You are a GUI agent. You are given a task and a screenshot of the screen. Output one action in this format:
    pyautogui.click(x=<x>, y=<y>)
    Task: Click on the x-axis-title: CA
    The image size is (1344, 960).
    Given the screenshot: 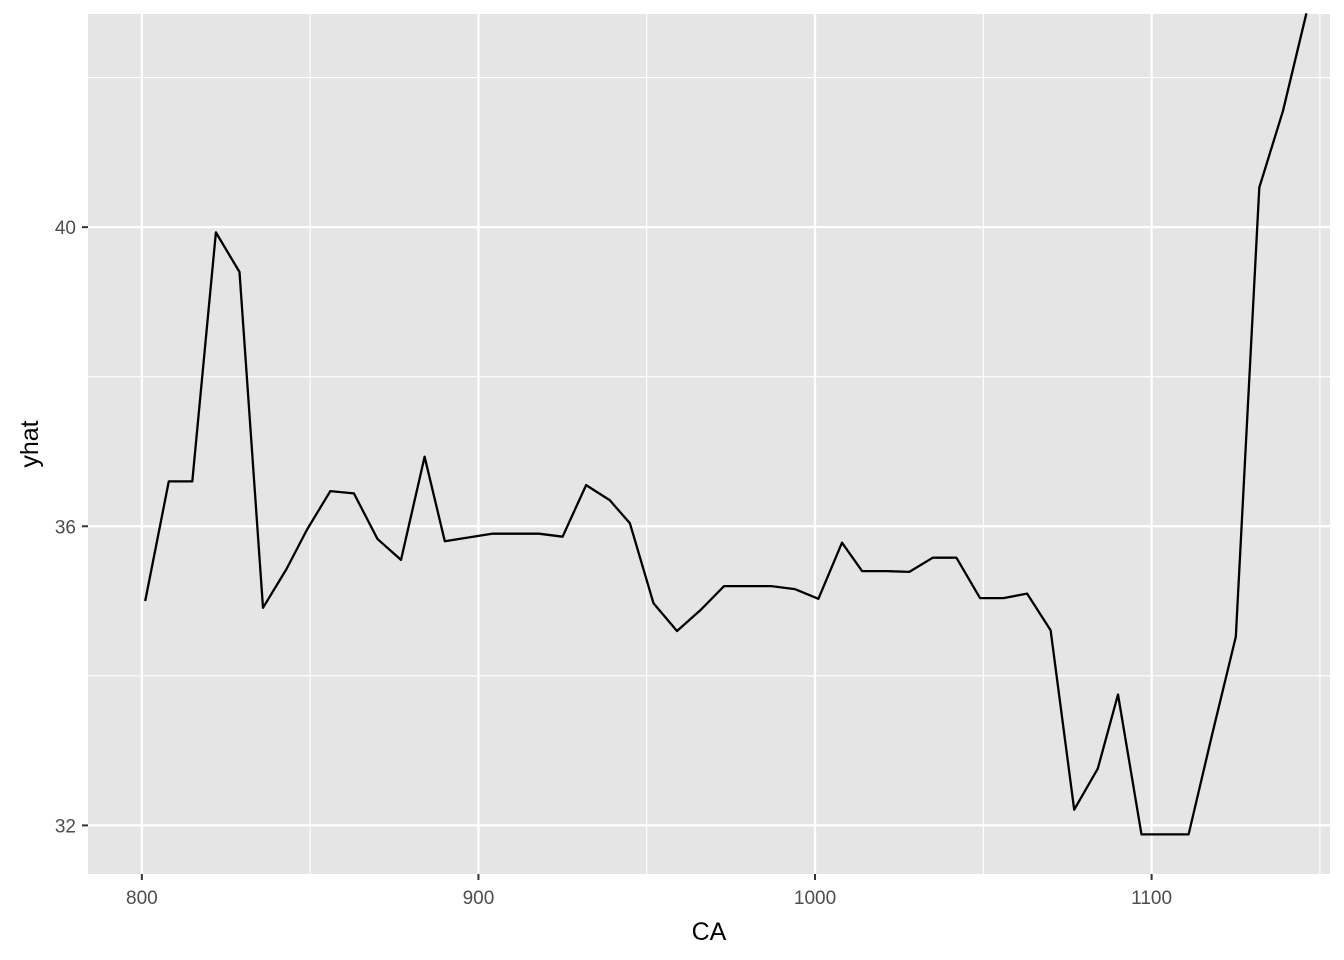 What is the action you would take?
    pyautogui.click(x=709, y=932)
    